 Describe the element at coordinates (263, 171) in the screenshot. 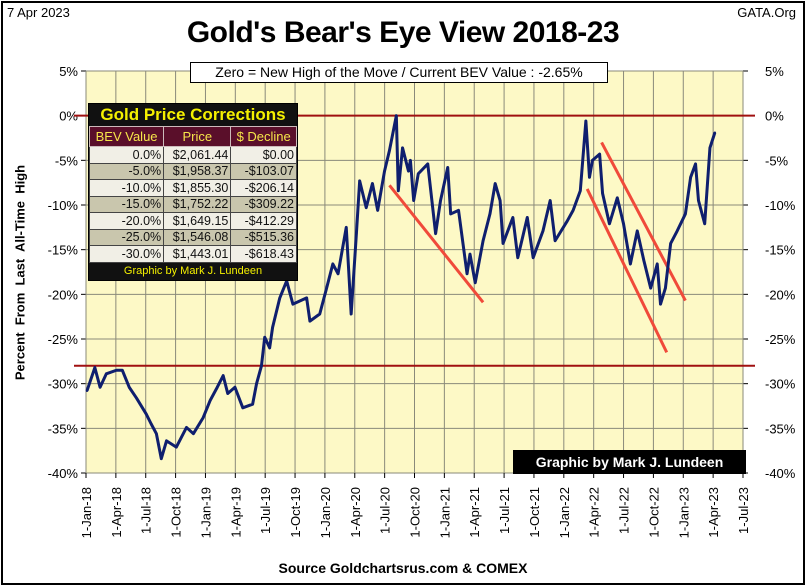

I see `cell-decline: -$103.07` at that location.